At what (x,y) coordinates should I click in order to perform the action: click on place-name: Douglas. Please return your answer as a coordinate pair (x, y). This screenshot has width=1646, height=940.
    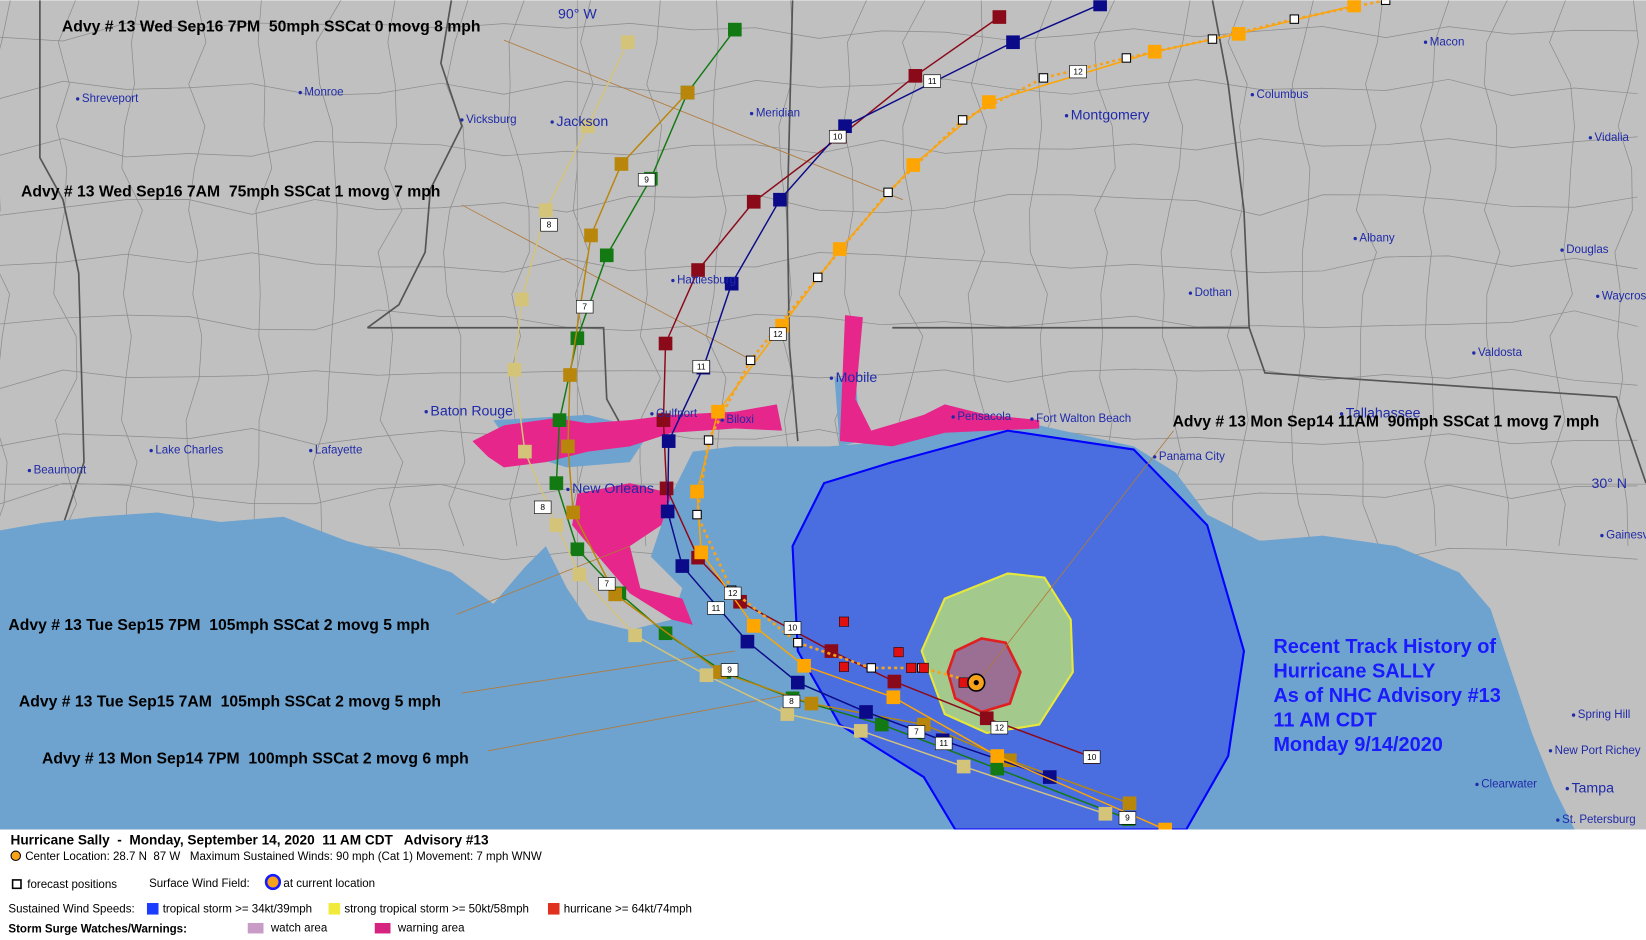
    Looking at the image, I should click on (1587, 250).